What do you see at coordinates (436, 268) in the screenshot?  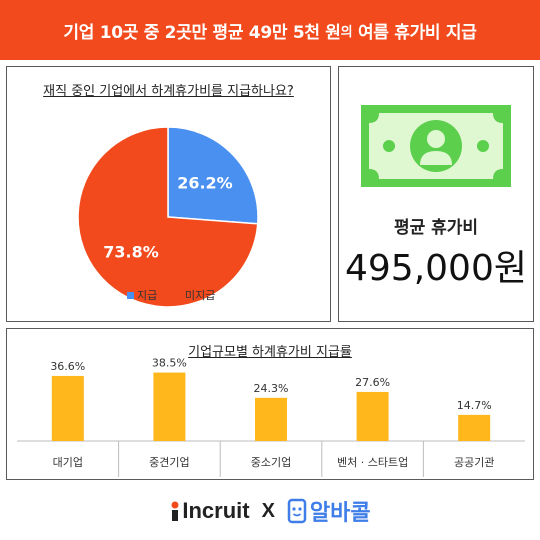 I see `average-value: 495,000원` at bounding box center [436, 268].